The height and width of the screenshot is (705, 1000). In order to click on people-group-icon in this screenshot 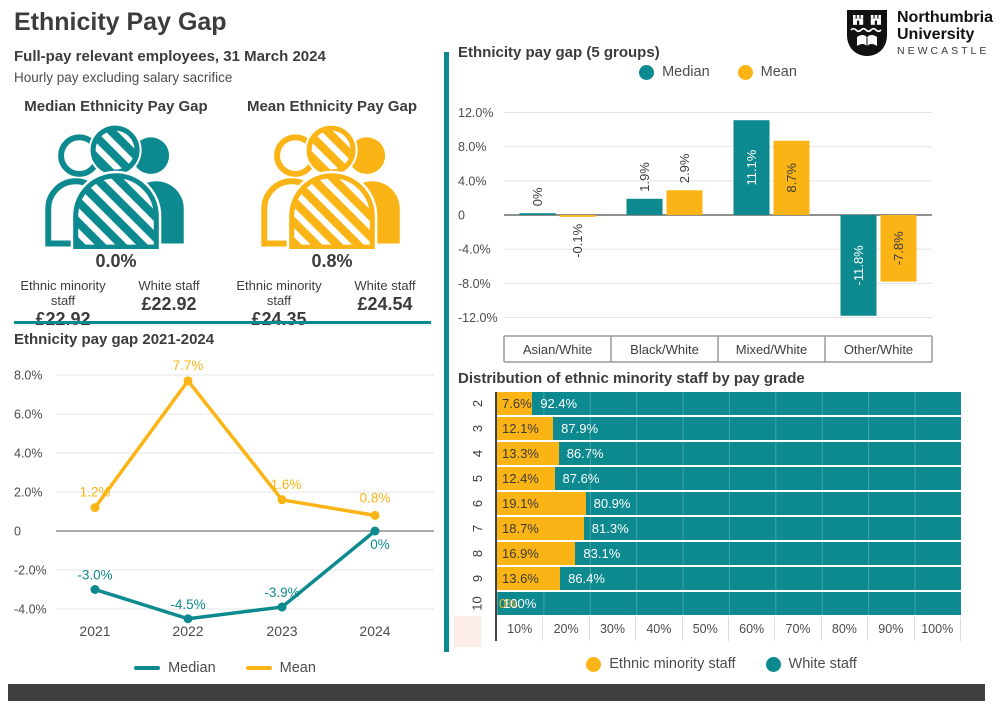, I will do `click(330, 186)`.